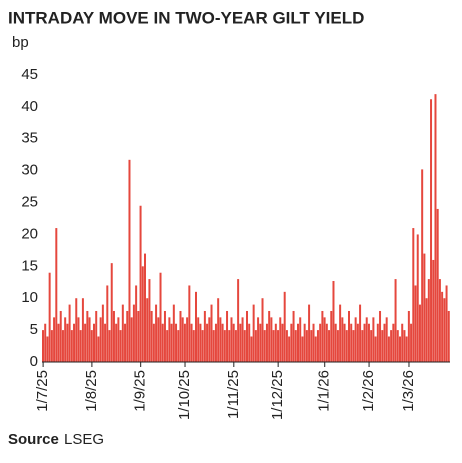 This screenshot has width=462, height=463. What do you see at coordinates (29, 233) in the screenshot?
I see `y-tick-label: 20` at bounding box center [29, 233].